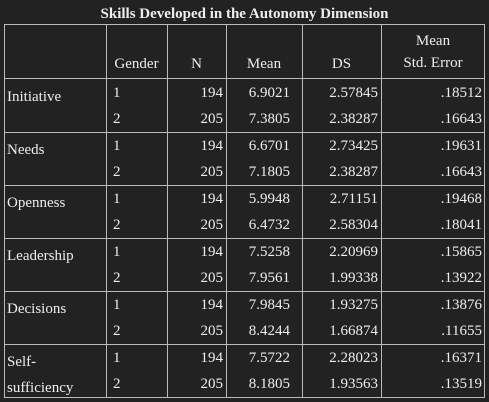 This screenshot has height=402, width=489. What do you see at coordinates (353, 358) in the screenshot?
I see `cell: 2.28023` at bounding box center [353, 358].